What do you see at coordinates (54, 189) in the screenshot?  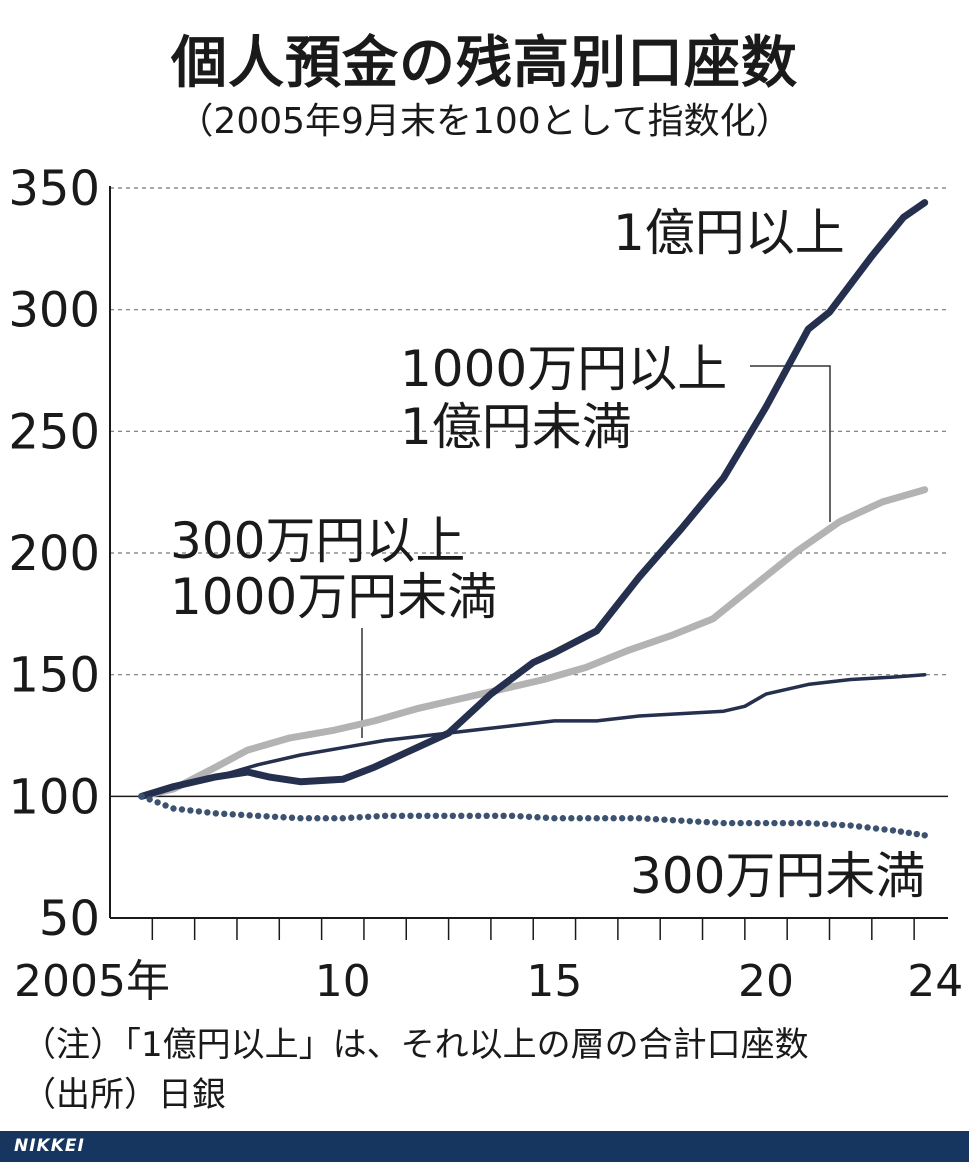 I see `y-tick-label: 350` at bounding box center [54, 189].